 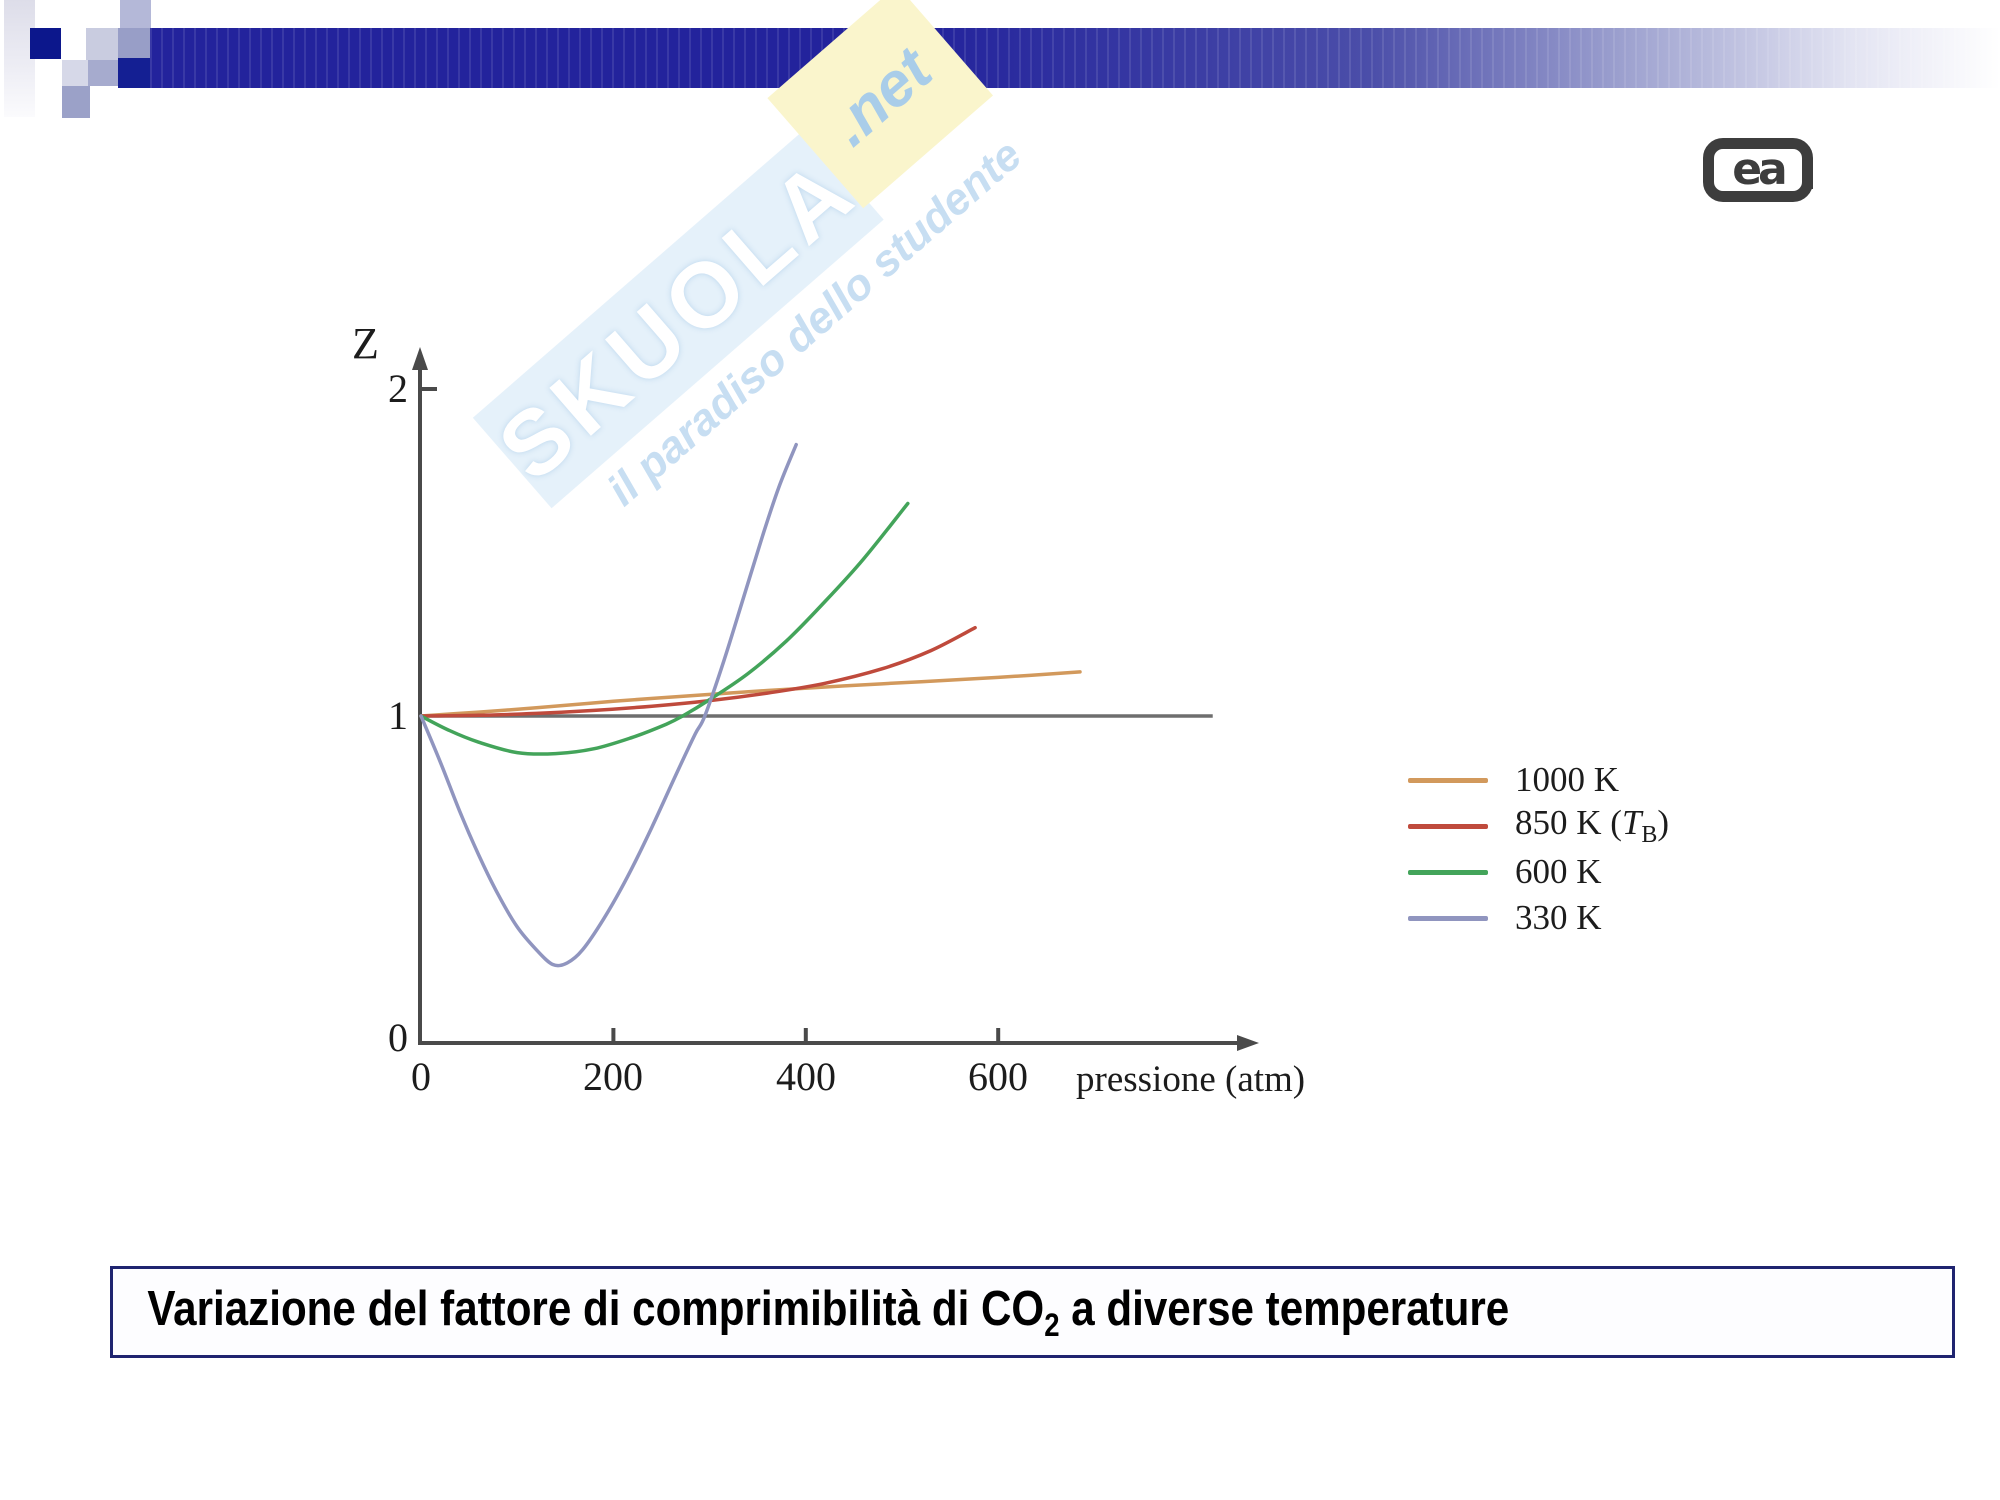 I want to click on publisher-logo-notch, so click(x=1808, y=181).